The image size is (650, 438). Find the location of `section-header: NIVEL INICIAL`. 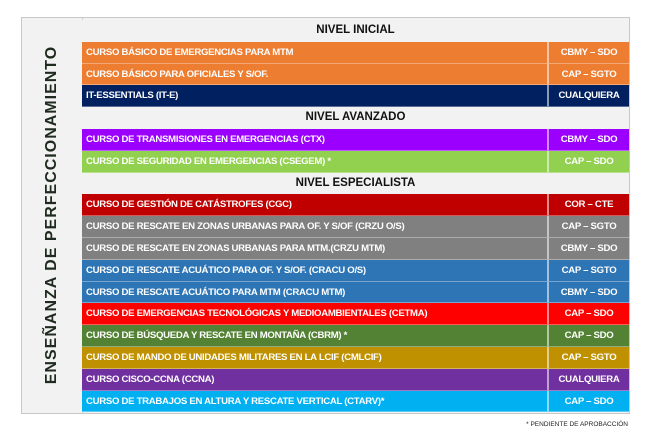

section-header: NIVEL INICIAL is located at coordinates (355, 31).